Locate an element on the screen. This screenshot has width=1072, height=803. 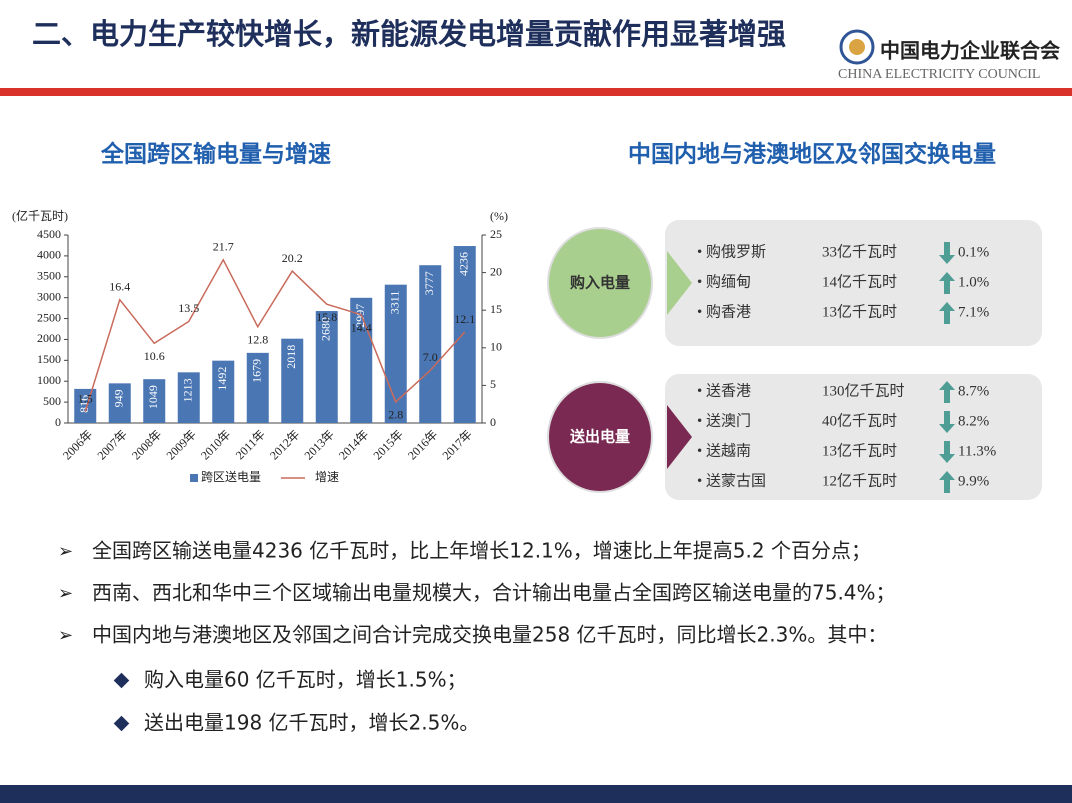
y-tick-label: 4500 is located at coordinates (49, 234).